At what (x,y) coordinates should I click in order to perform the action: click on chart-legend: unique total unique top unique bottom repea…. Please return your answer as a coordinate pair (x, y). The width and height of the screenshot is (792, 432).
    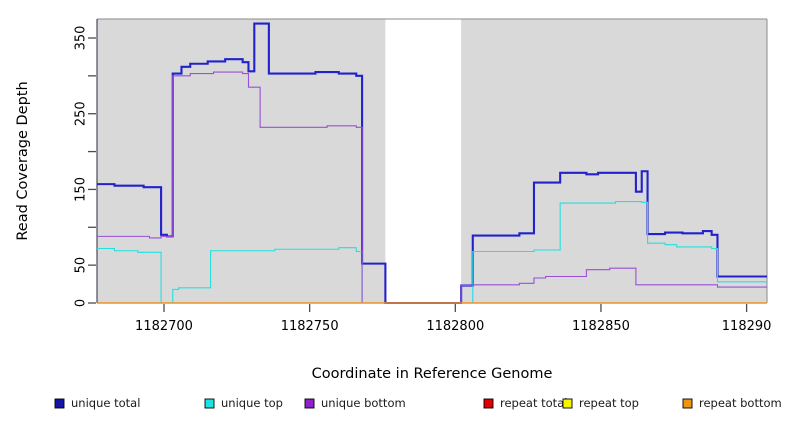
    Looking at the image, I should click on (418, 403).